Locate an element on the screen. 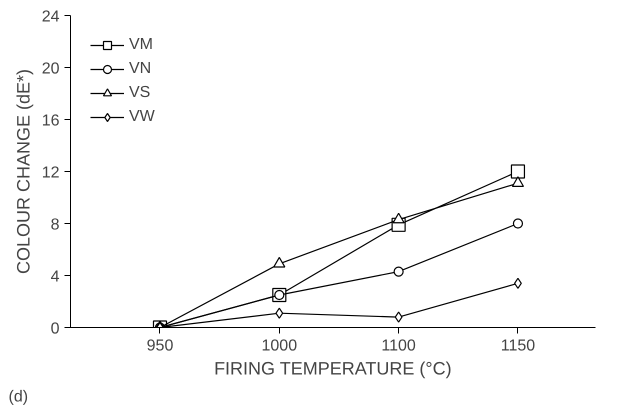 The width and height of the screenshot is (635, 414). x-tick-label: 1100 is located at coordinates (398, 346).